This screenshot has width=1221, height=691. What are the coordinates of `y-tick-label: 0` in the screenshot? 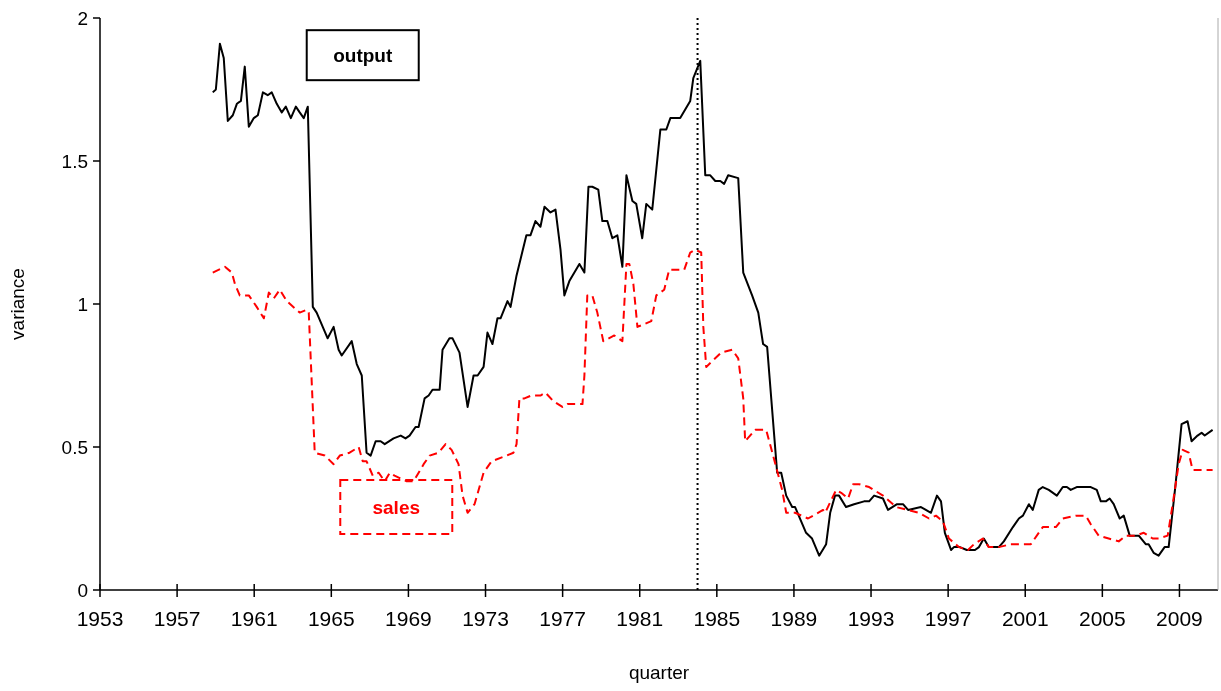 It's located at (82, 590).